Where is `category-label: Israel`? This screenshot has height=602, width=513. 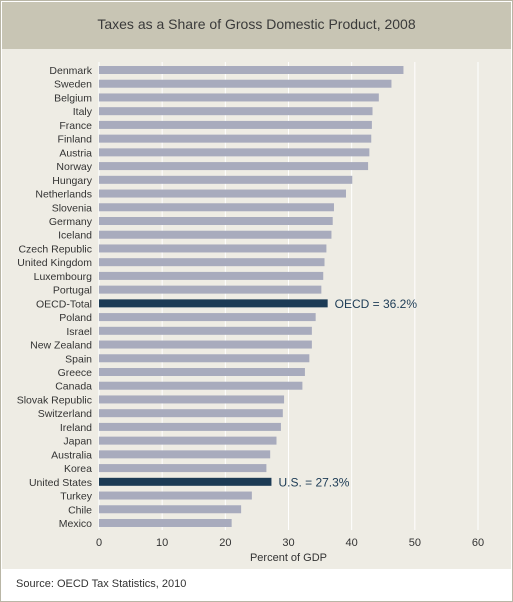 category-label: Israel is located at coordinates (79, 332).